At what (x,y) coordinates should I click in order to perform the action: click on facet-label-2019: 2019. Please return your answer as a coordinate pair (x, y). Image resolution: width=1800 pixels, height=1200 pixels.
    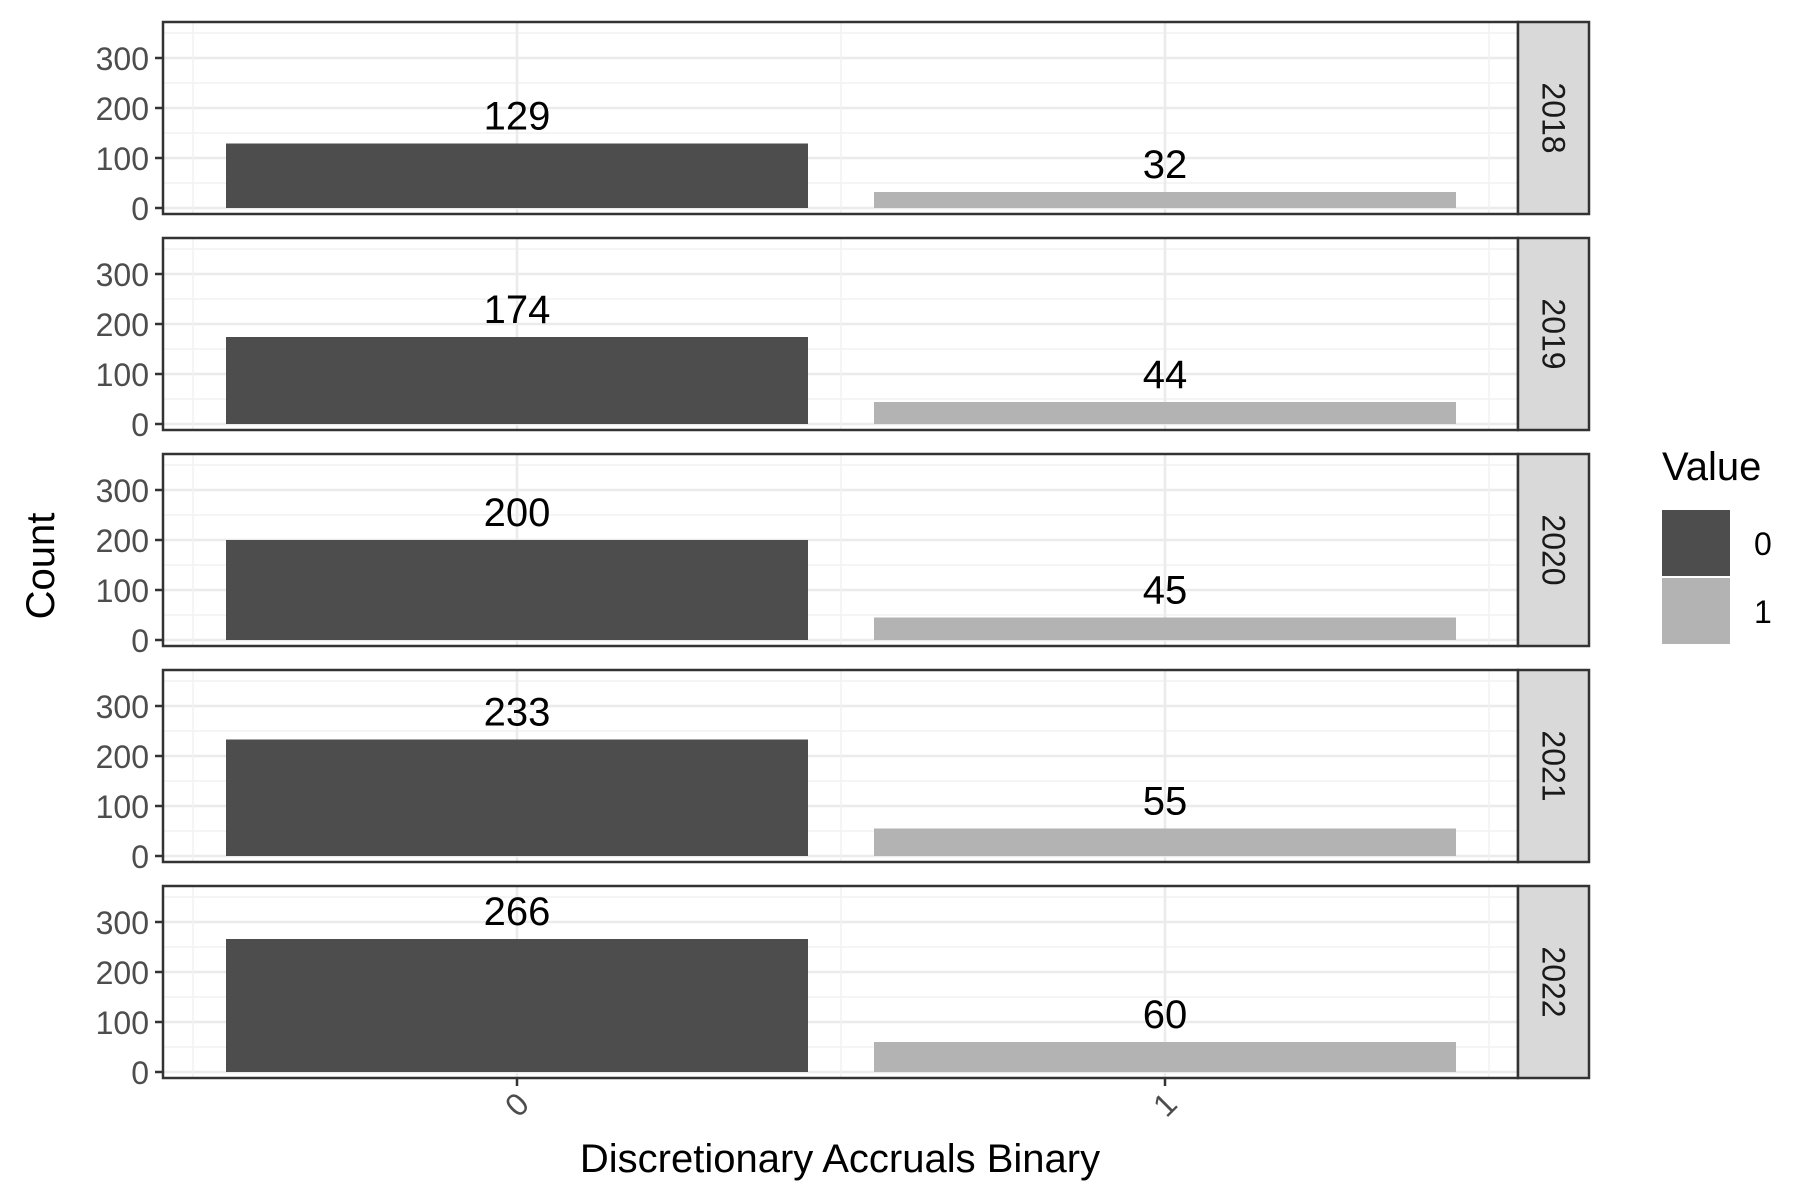
    Looking at the image, I should click on (1554, 333).